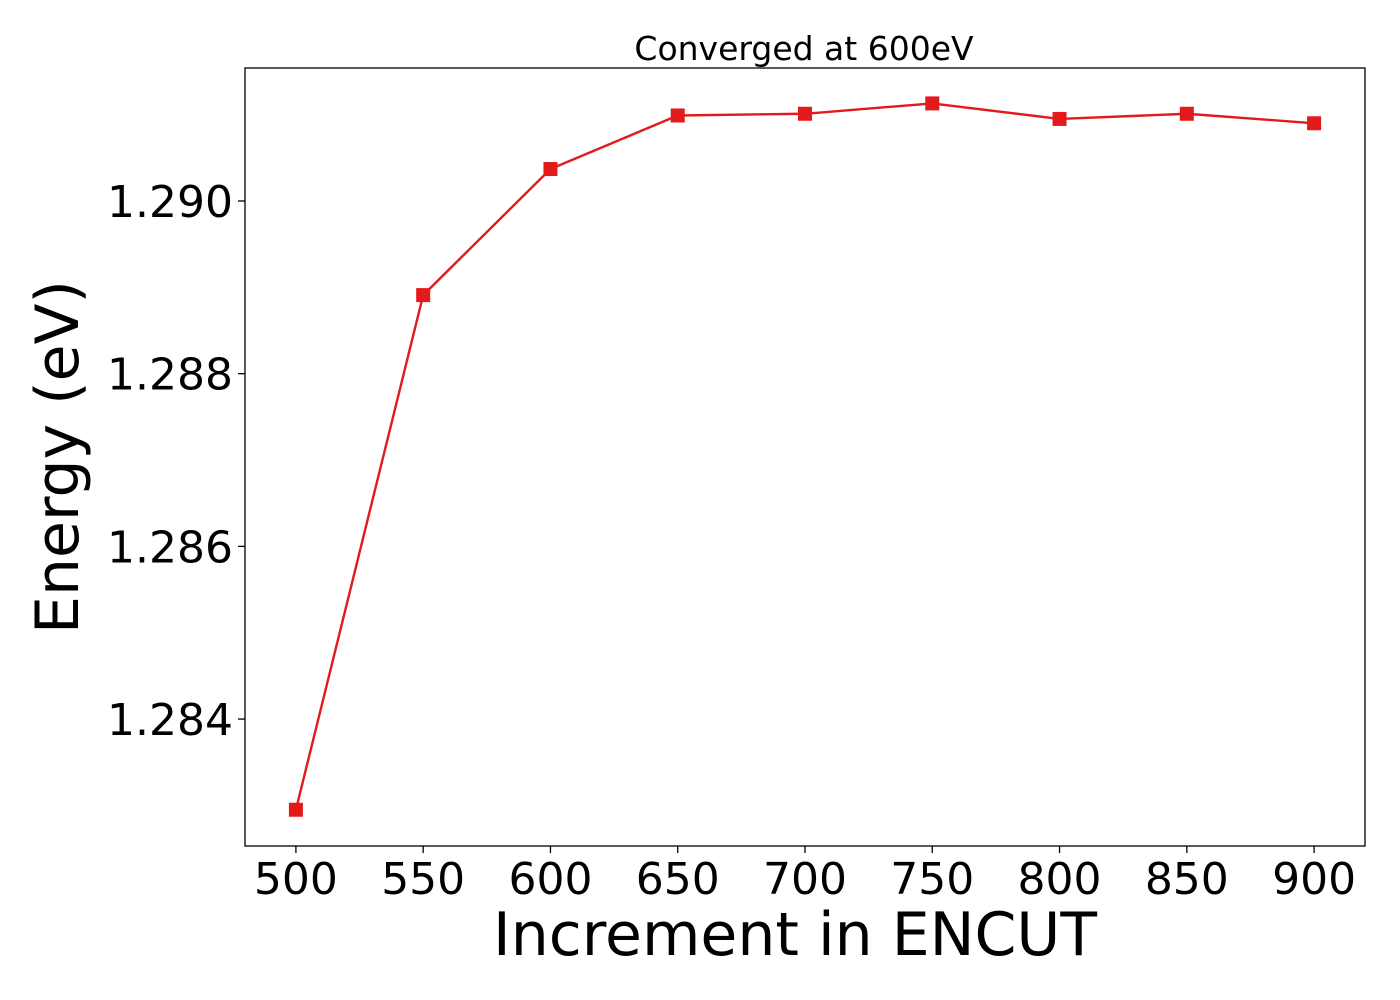  Describe the element at coordinates (795, 935) in the screenshot. I see `x-axis-label: Increment in ENCUT` at that location.